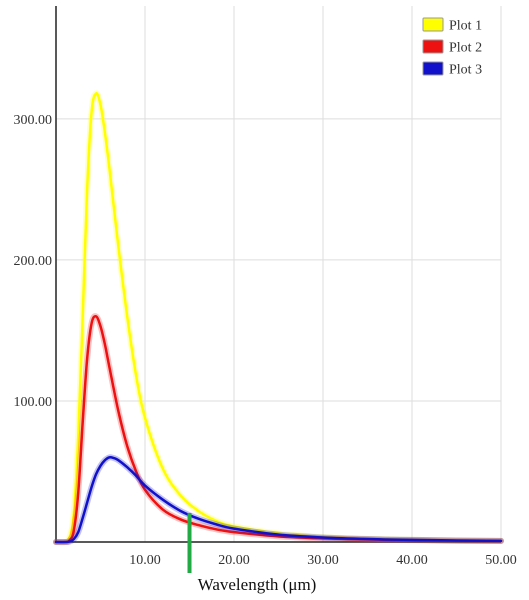 The width and height of the screenshot is (529, 600). What do you see at coordinates (323, 560) in the screenshot?
I see `x-tick-label: 30.00` at bounding box center [323, 560].